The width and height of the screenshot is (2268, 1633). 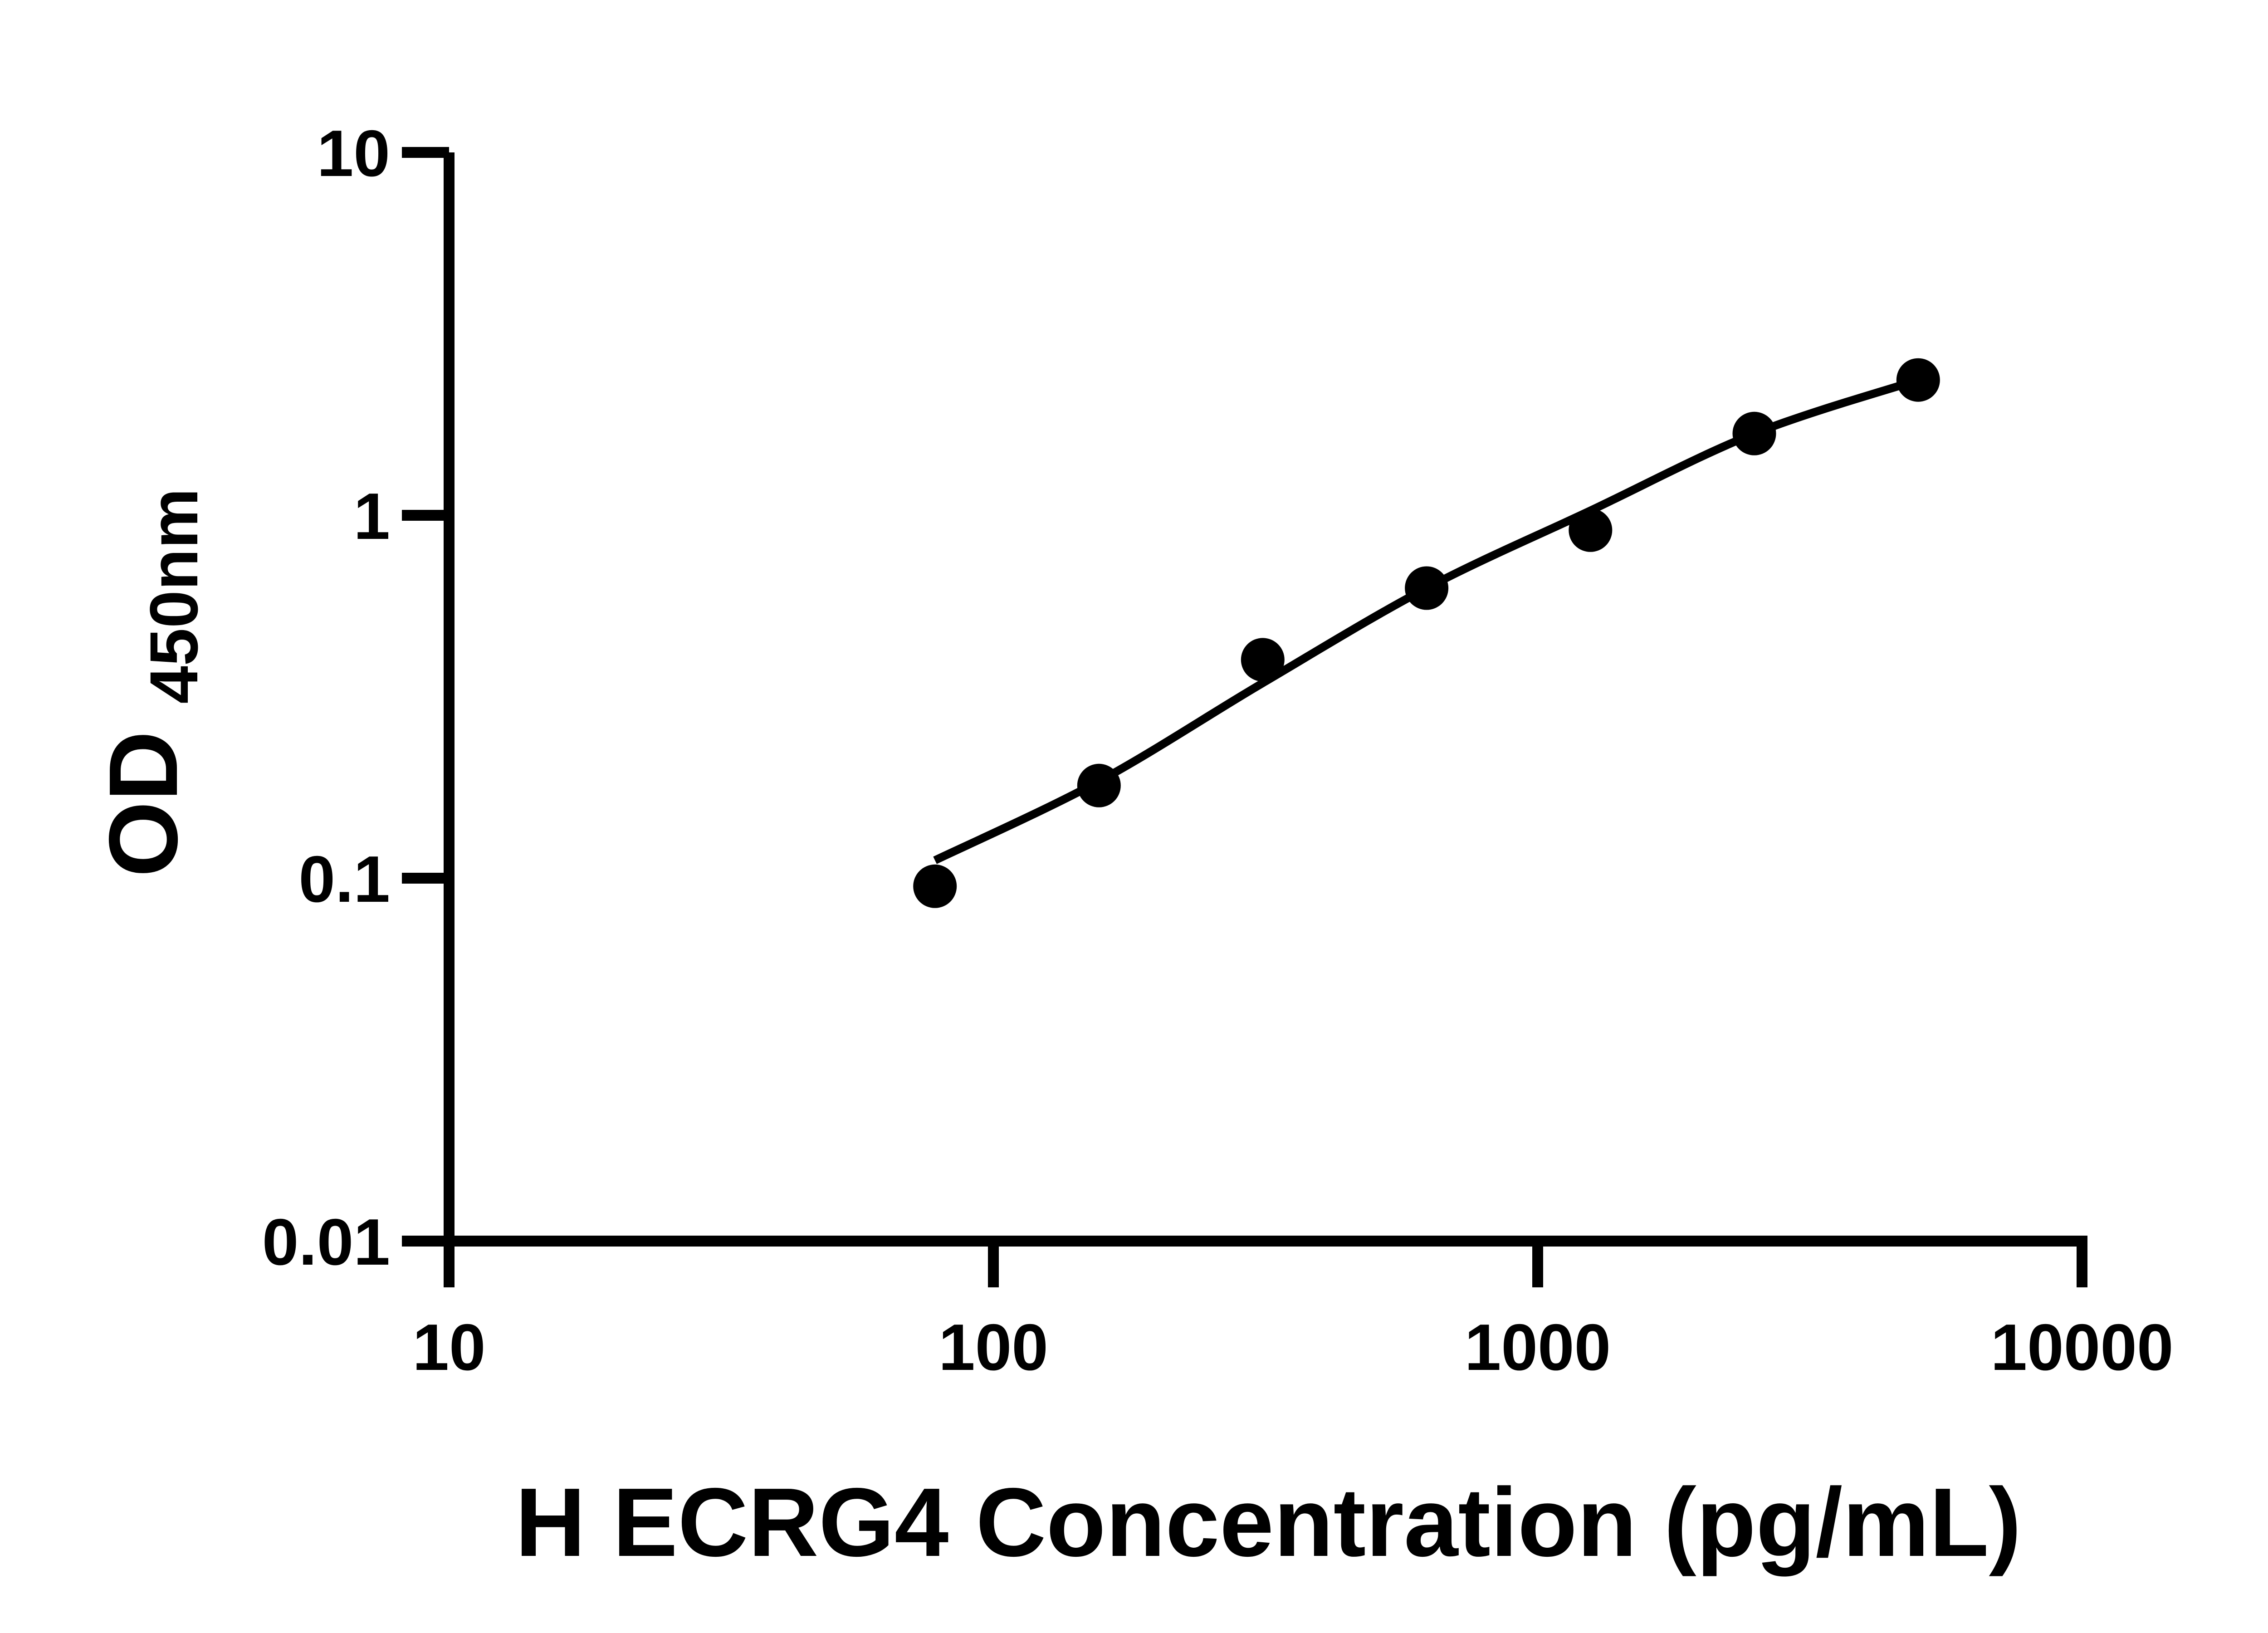 I want to click on y-axis-title-sub: 450nm, so click(x=174, y=596).